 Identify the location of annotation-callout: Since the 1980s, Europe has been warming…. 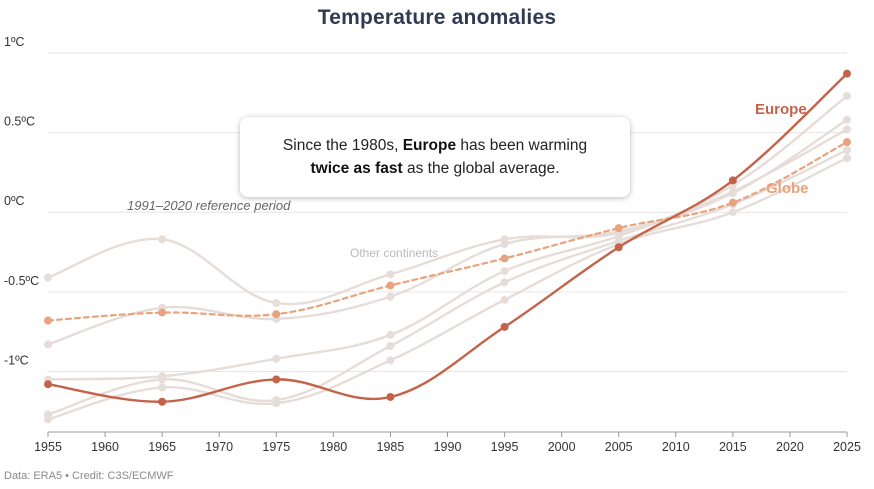
(435, 157).